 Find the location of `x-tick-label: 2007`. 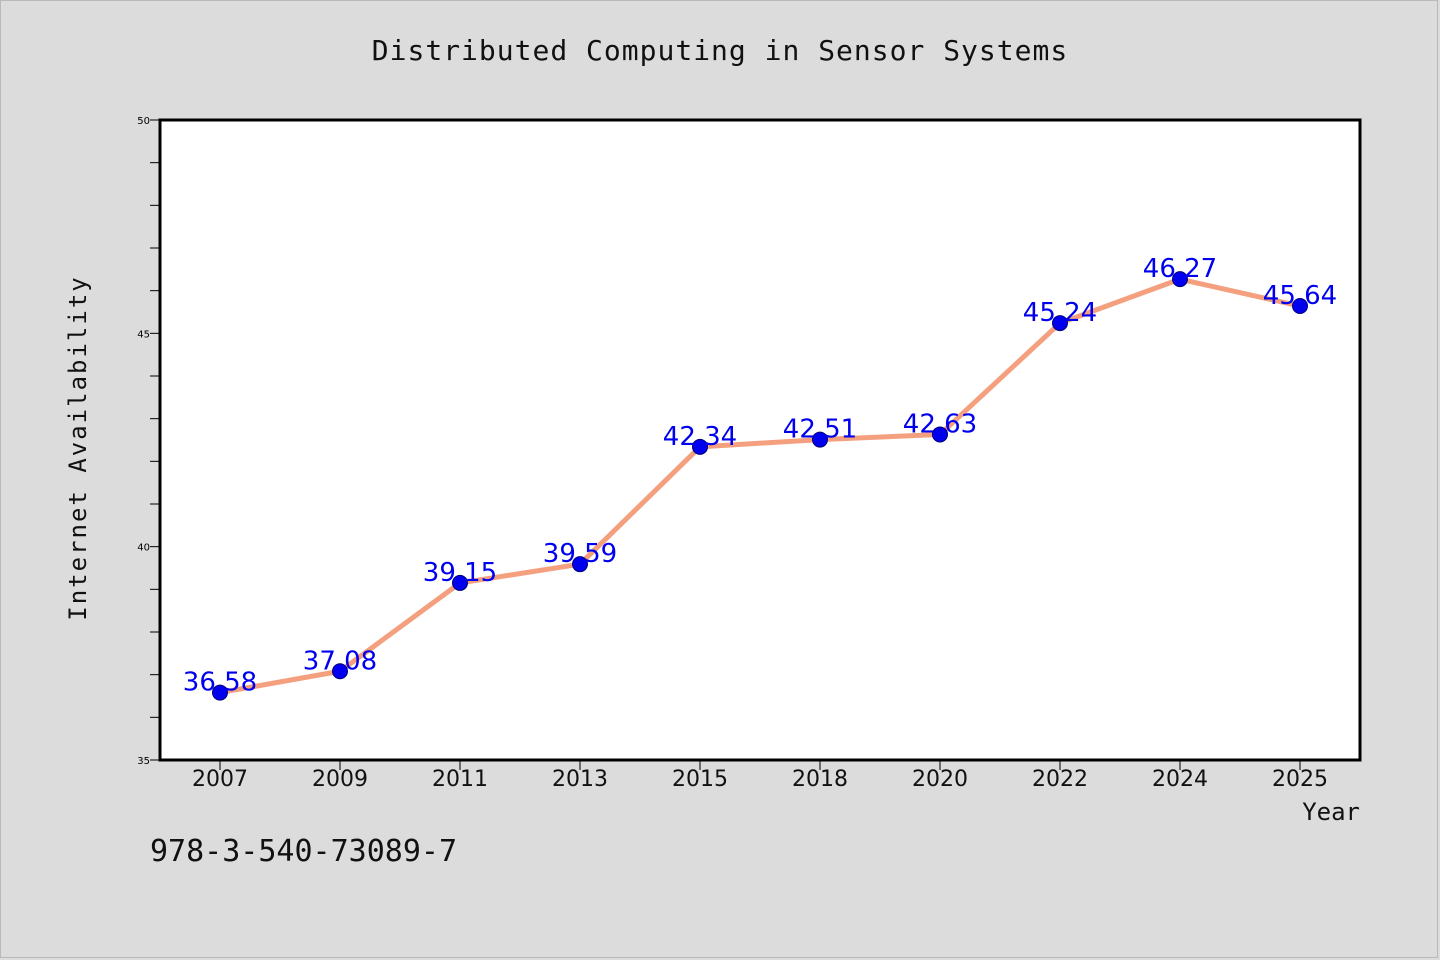

x-tick-label: 2007 is located at coordinates (220, 779).